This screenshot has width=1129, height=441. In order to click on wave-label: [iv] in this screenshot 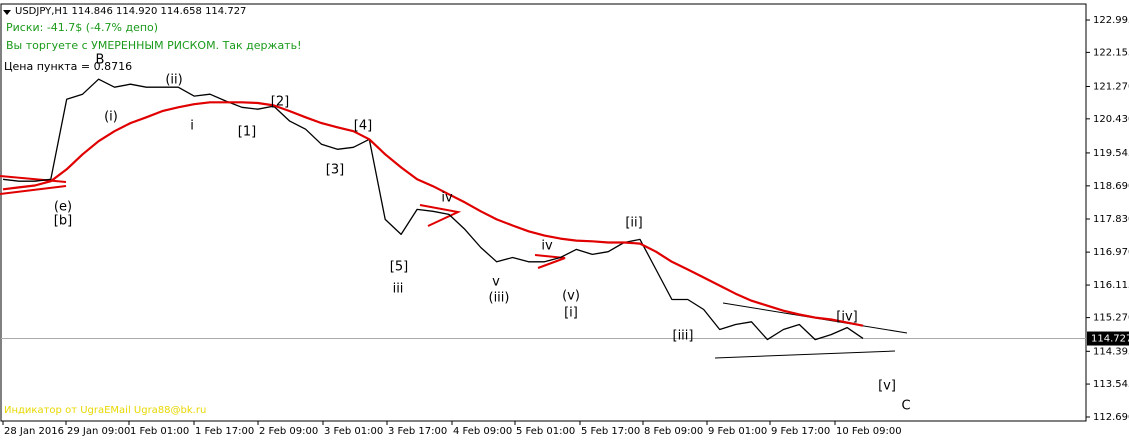, I will do `click(846, 317)`.